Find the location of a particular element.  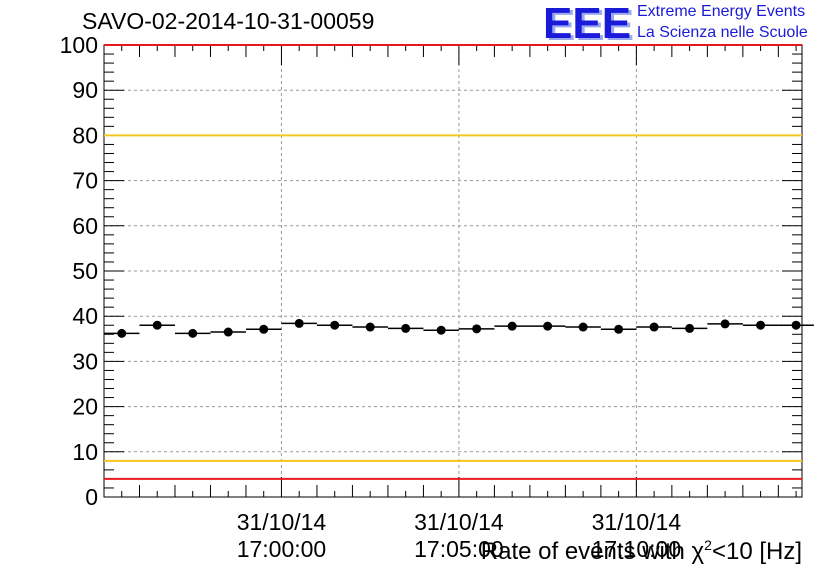

x-axis-title: Rate of events with χ2<10 [Hz] is located at coordinates (641, 552).